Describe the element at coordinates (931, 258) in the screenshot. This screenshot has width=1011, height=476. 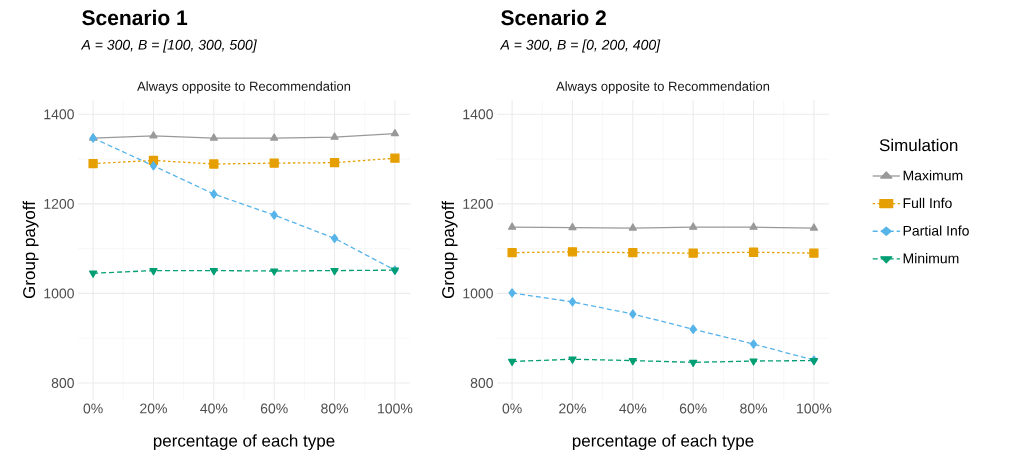
I see `legend-label: Minimum` at that location.